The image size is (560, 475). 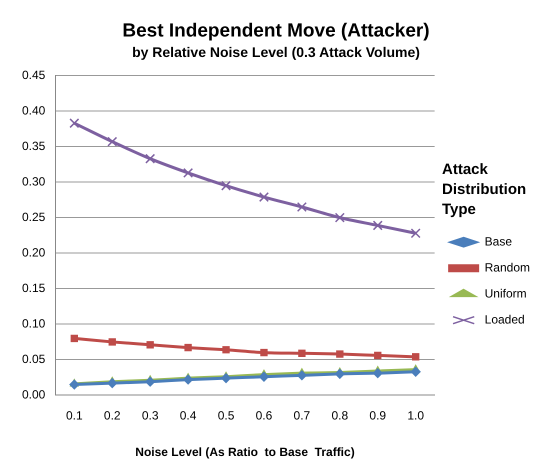 I want to click on y-tick-label: 0.15, so click(x=34, y=287).